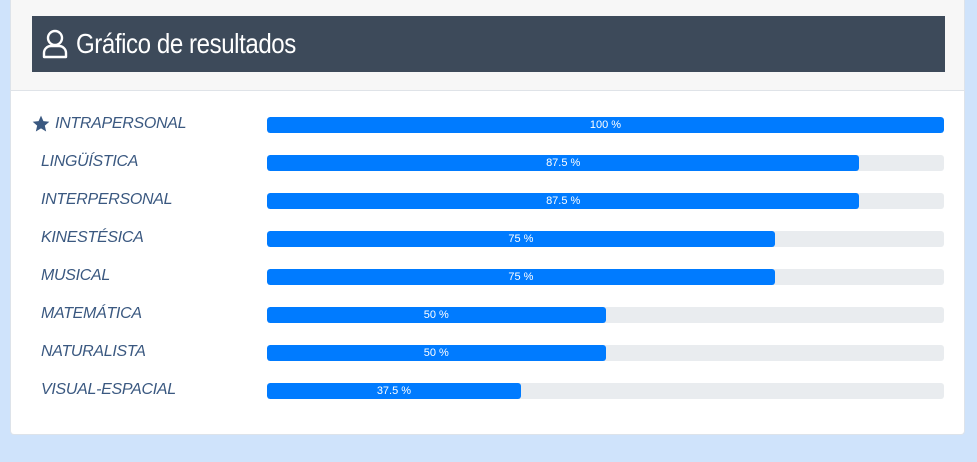  I want to click on result-row: NATURALISTA 50 %, so click(487, 353).